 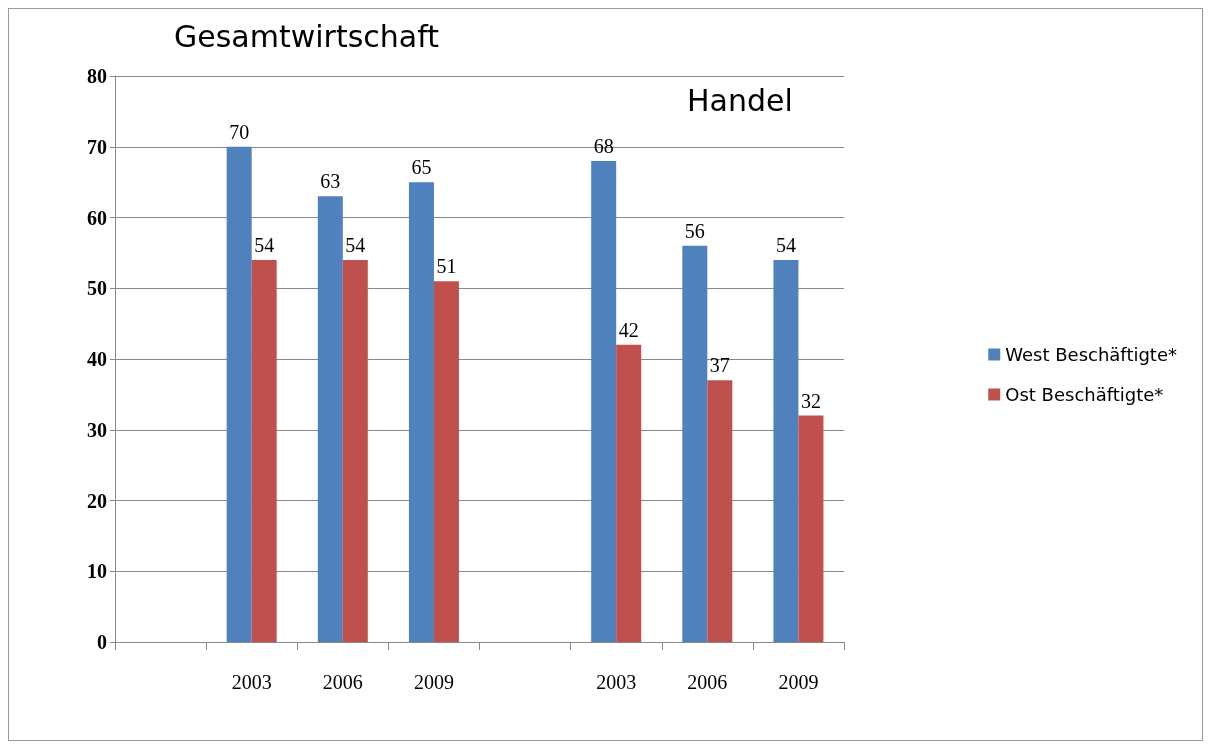 I want to click on data-label: 42, so click(x=628, y=329).